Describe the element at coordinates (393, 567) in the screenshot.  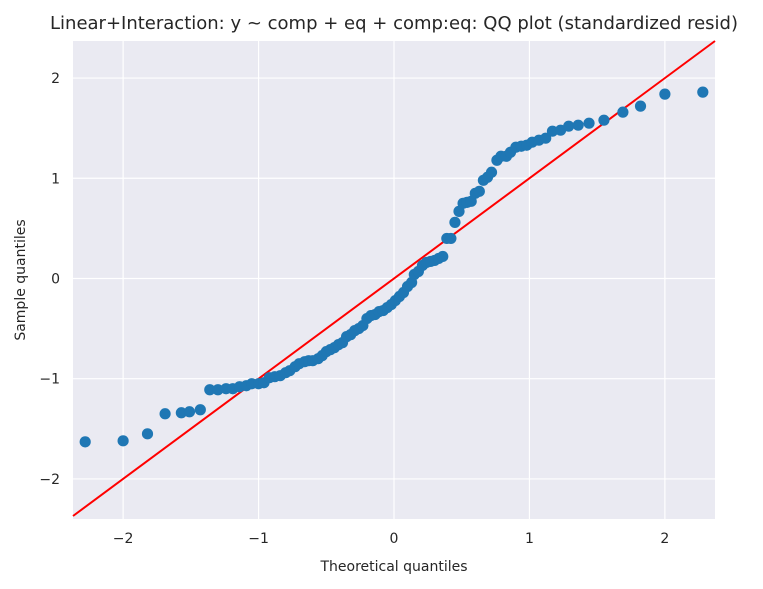
I see `x-axis-label: Theoretical quantiles` at that location.